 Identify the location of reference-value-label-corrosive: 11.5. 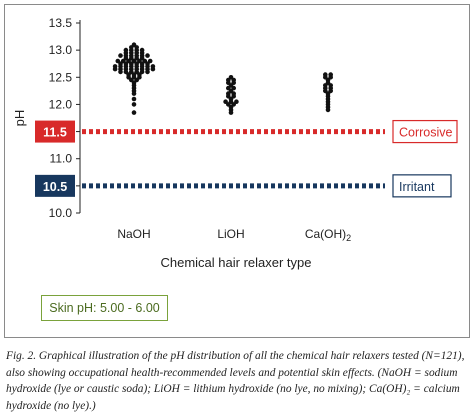
(55, 133).